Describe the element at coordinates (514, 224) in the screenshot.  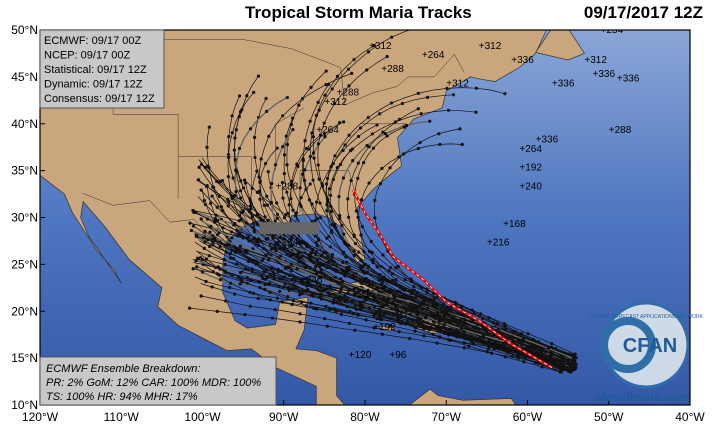
I see `hour-label: +168` at that location.